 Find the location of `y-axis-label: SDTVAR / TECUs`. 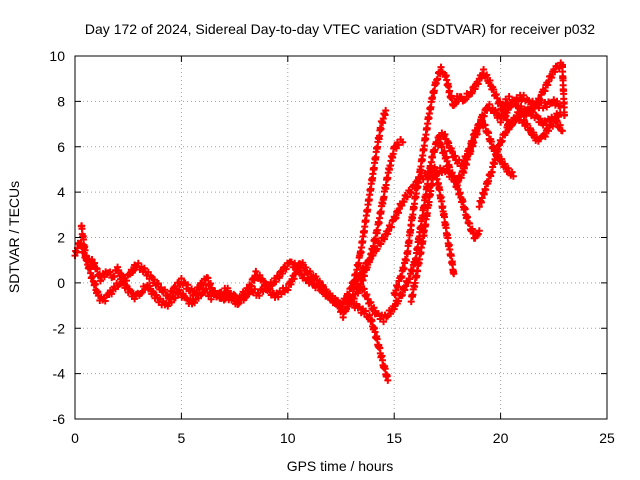

y-axis-label: SDTVAR / TECUs is located at coordinates (14, 237).